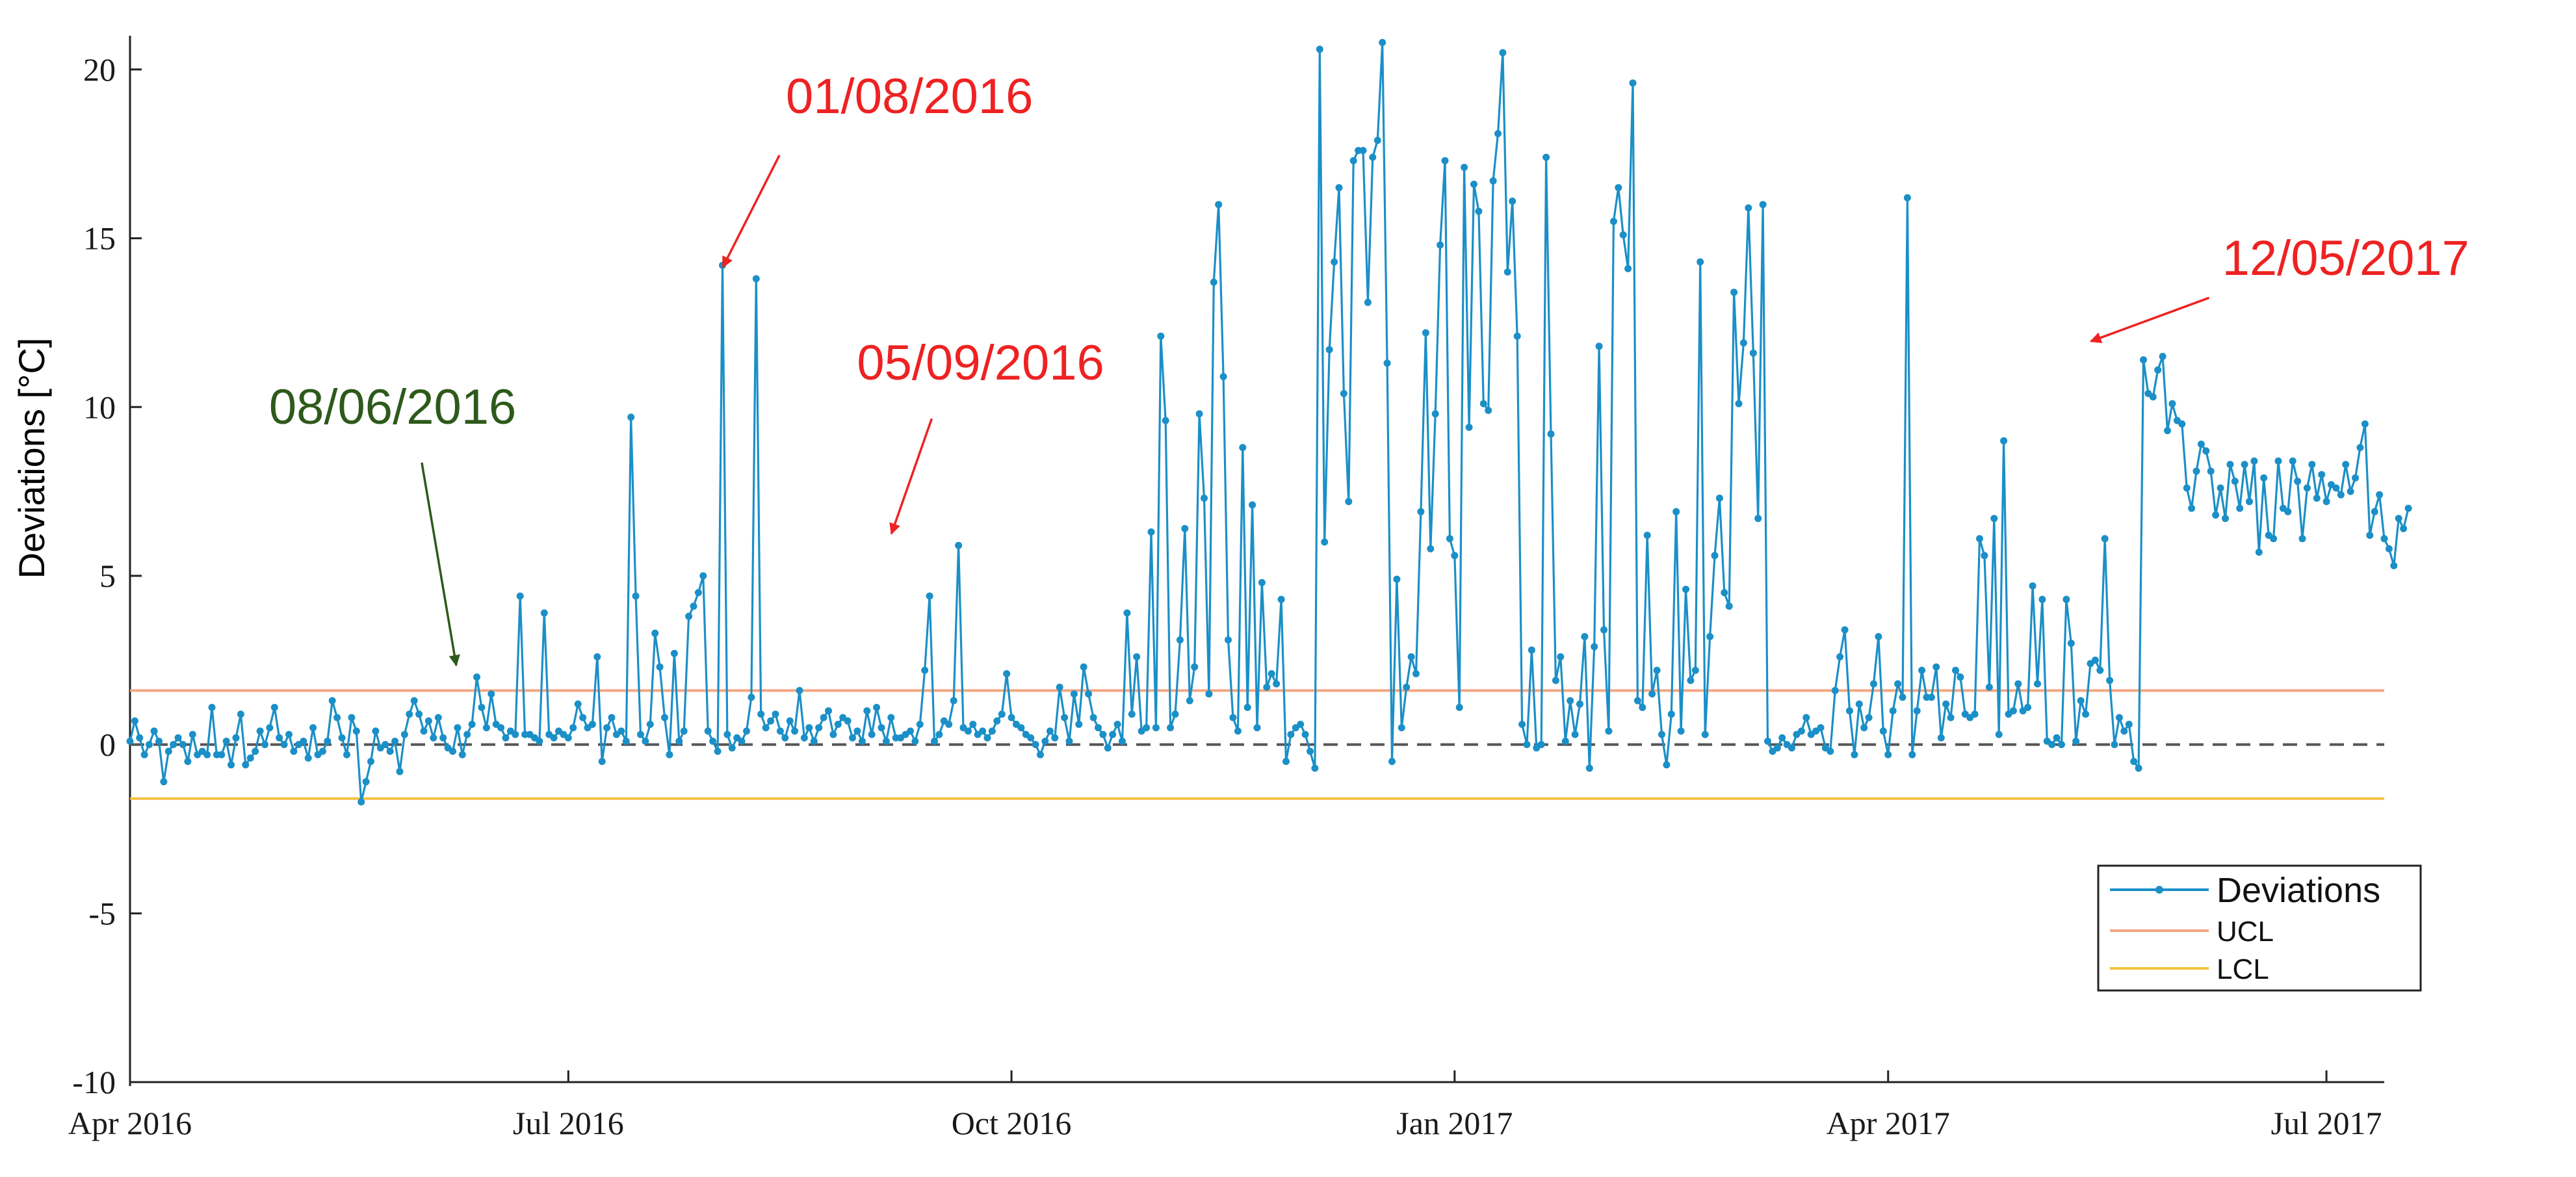  Describe the element at coordinates (130, 1123) in the screenshot. I see `x-tick-label: Apr 2016` at that location.